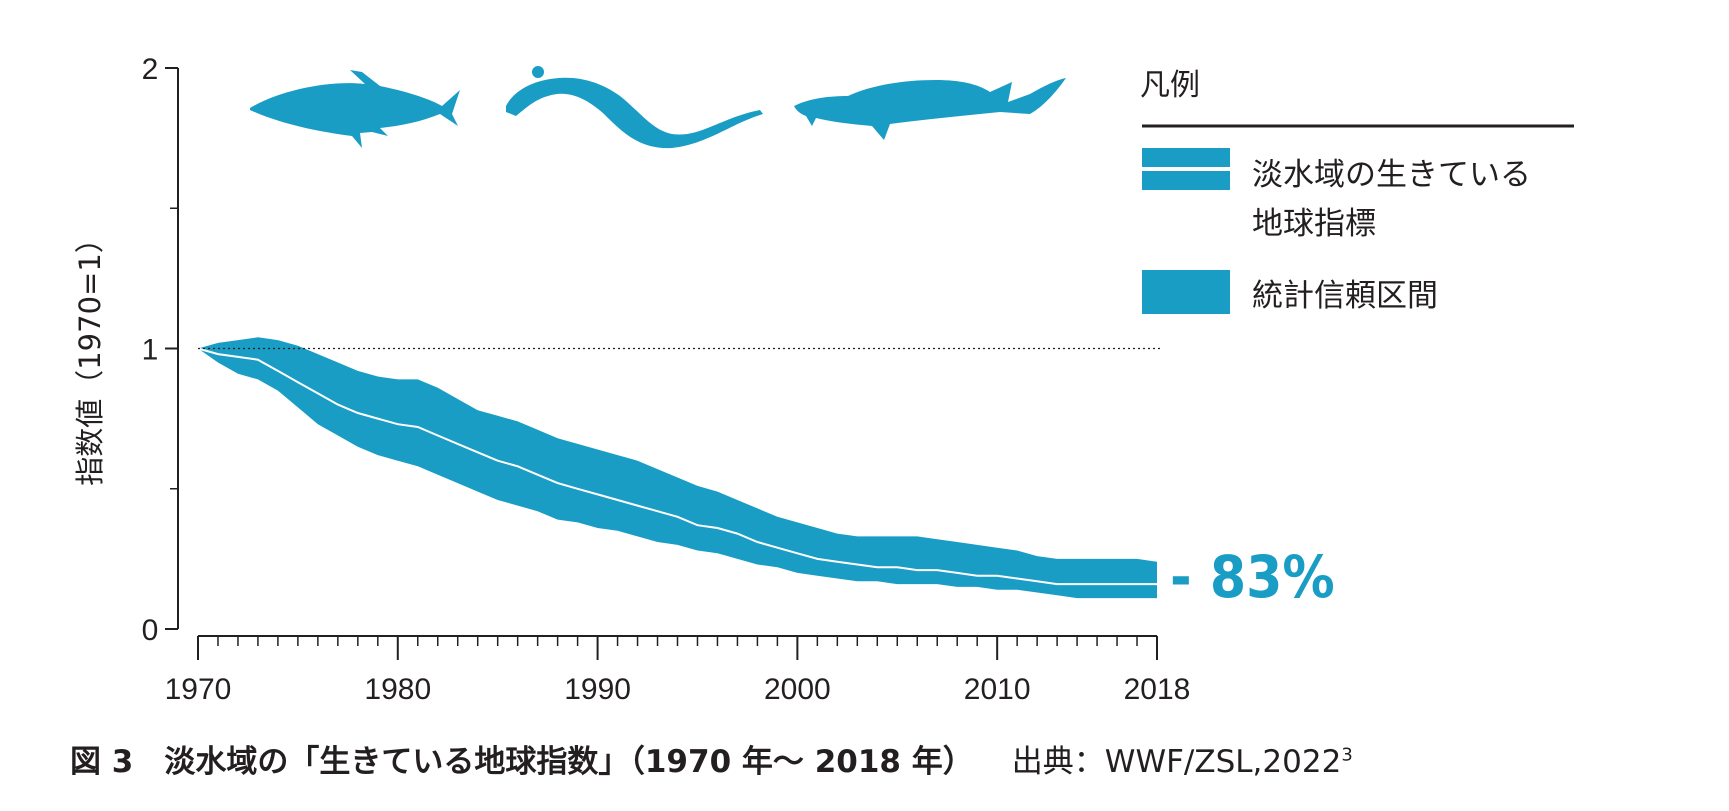 Image resolution: width=1729 pixels, height=811 pixels. What do you see at coordinates (1345, 296) in the screenshot?
I see `legend-label-ci: 統計信頼区間` at bounding box center [1345, 296].